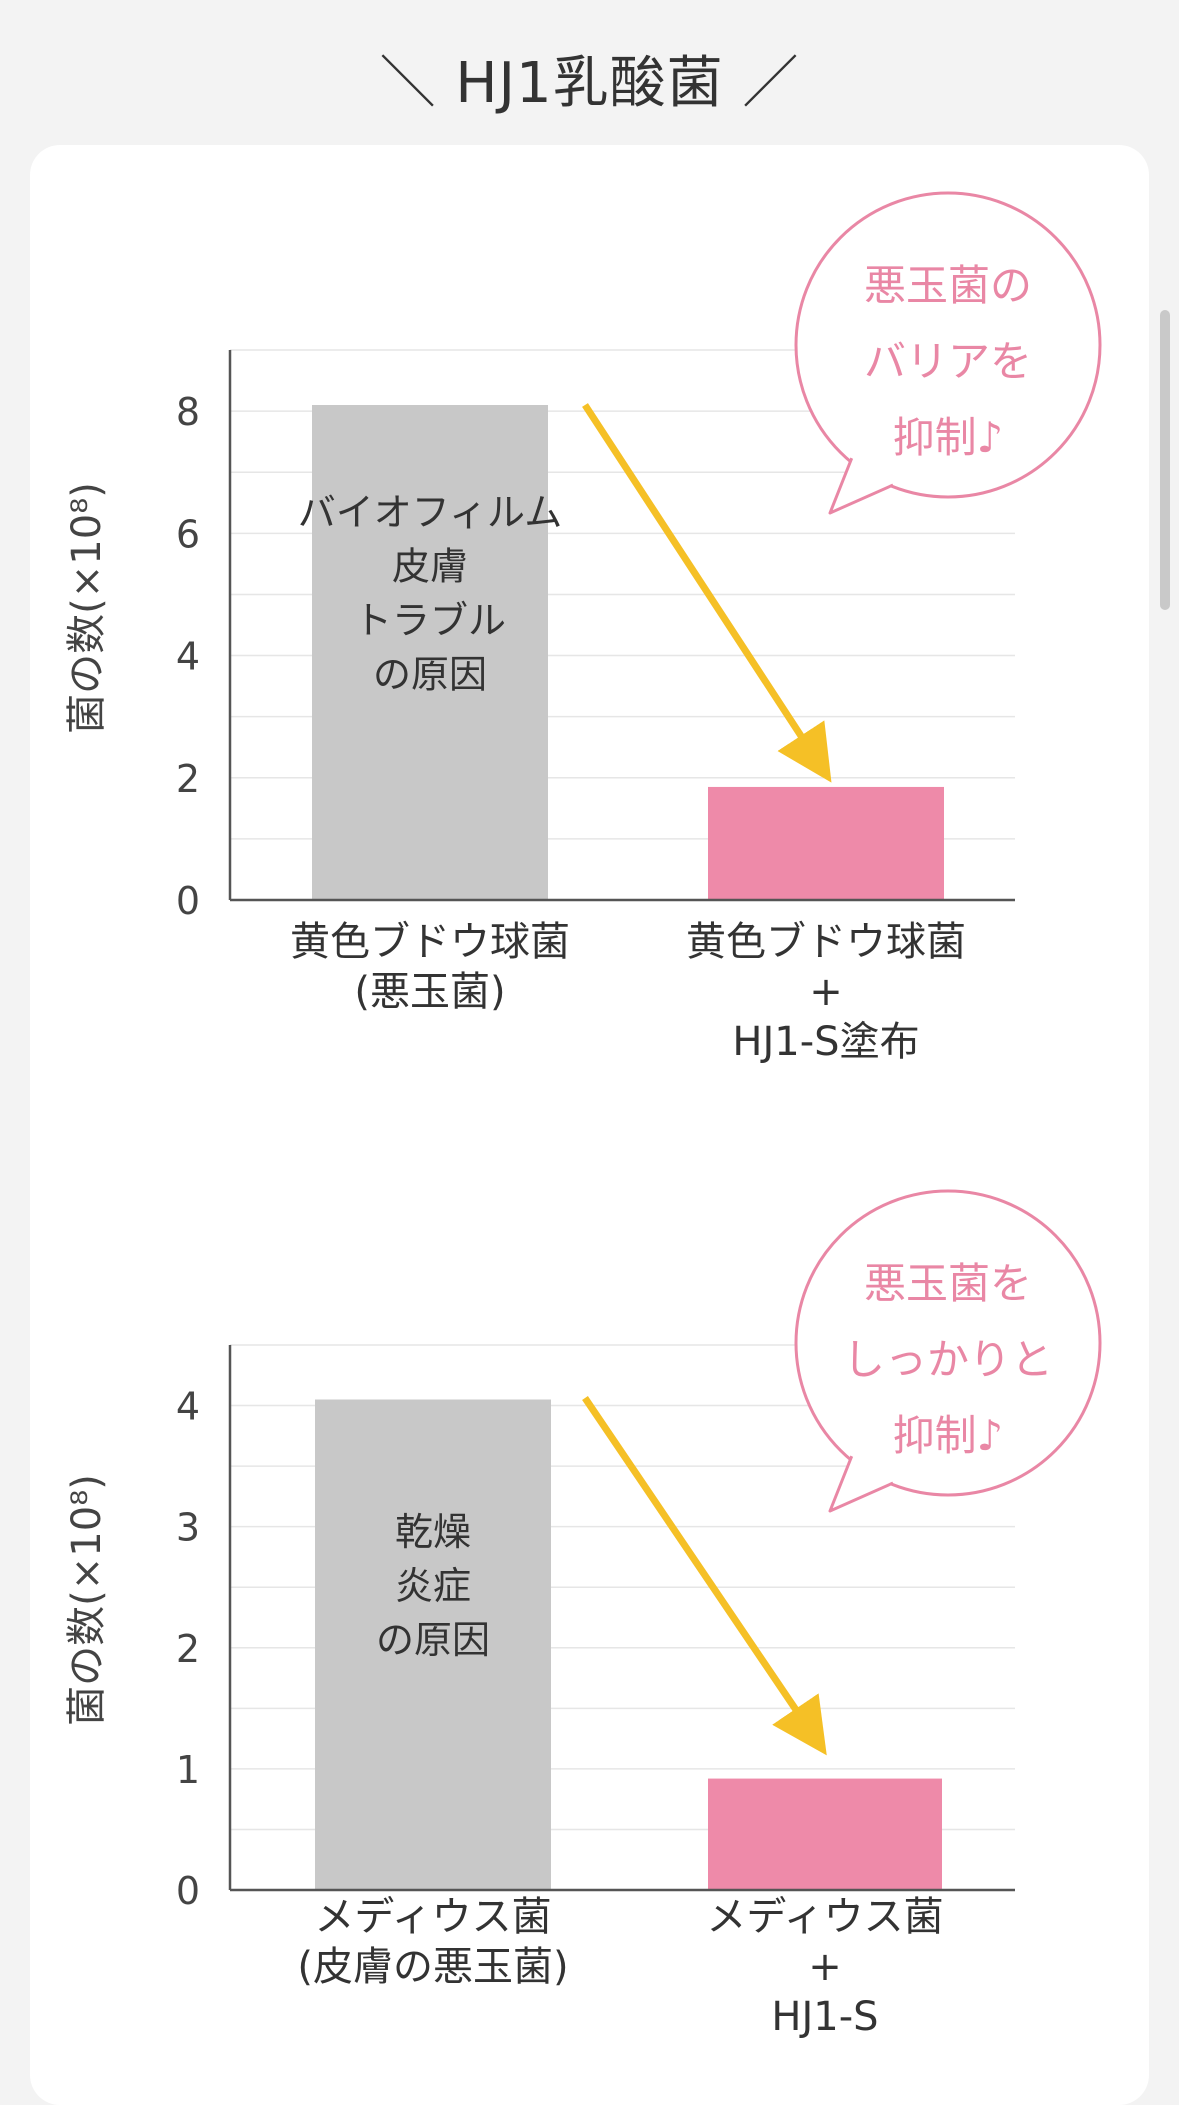 The image size is (1179, 2105). Describe the element at coordinates (430, 621) in the screenshot. I see `bar-annotation-line: トラブル` at that location.